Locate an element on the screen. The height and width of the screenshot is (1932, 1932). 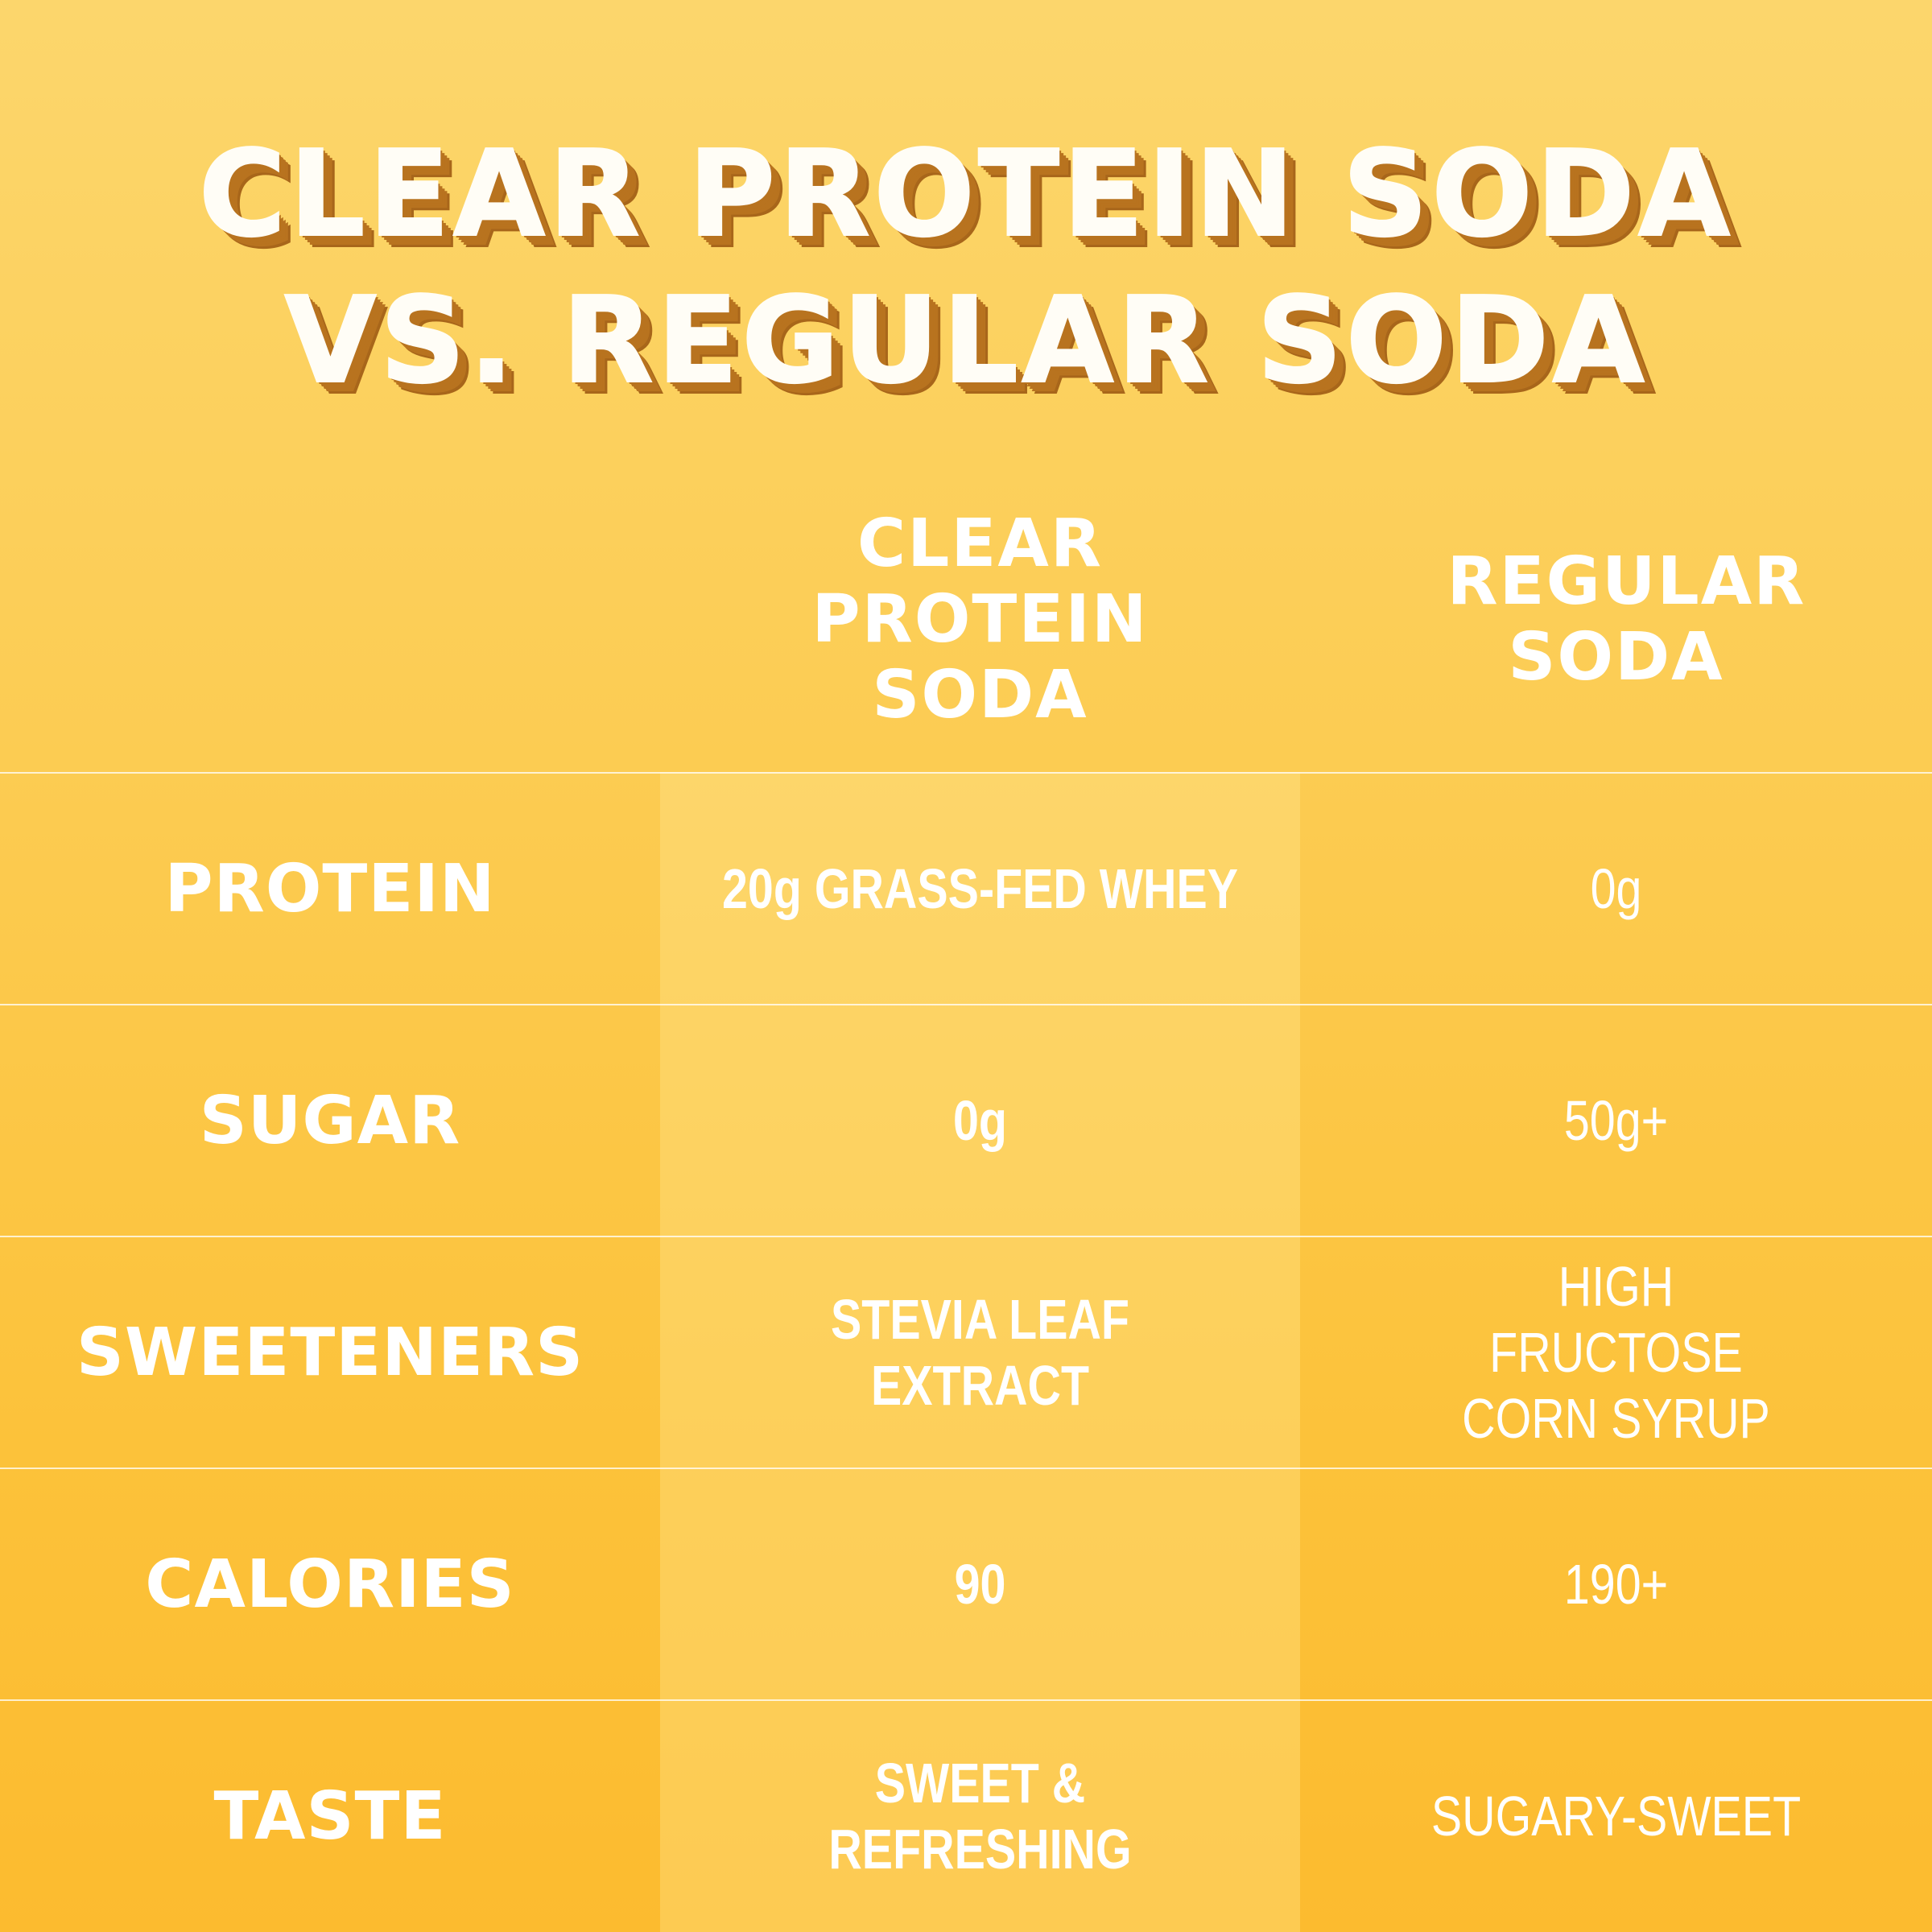
column-header-regular-soda: REGULAR SODA is located at coordinates (1616, 619).